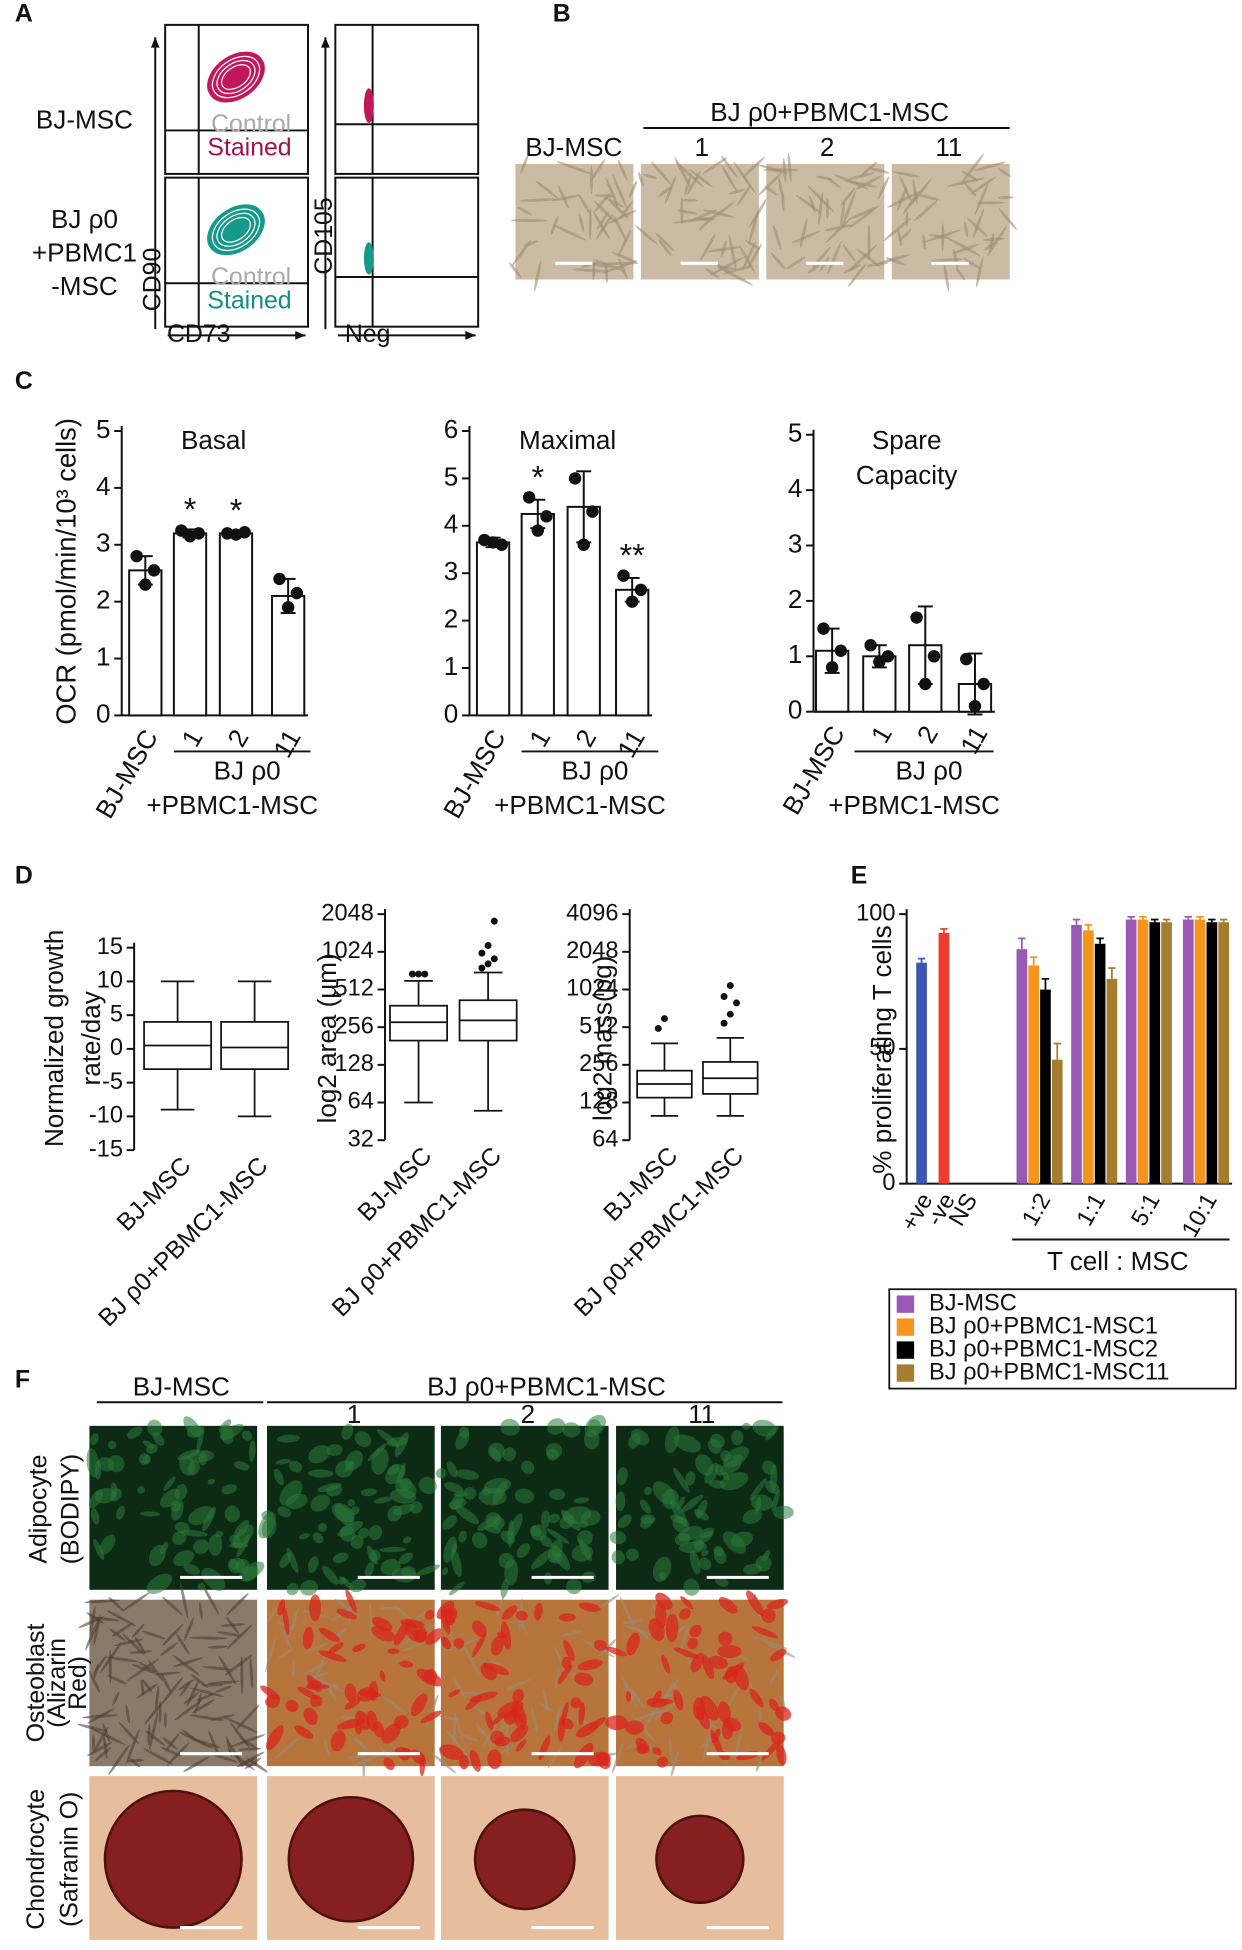  Describe the element at coordinates (546, 1386) in the screenshot. I see `label: BJ ρ0+PBMC1-MSC` at that location.